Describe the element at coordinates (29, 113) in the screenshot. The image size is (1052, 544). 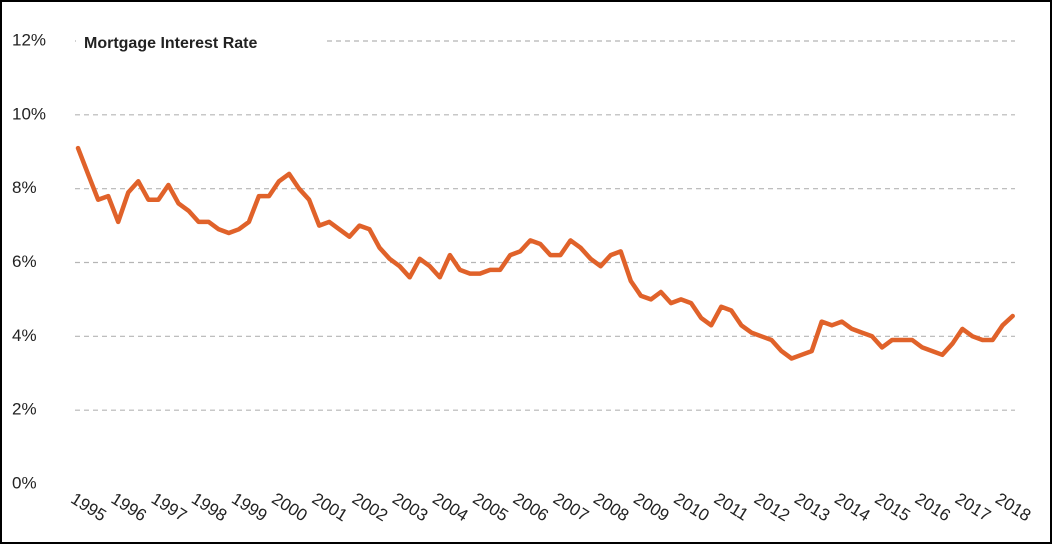
I see `y-tick-label: 10%` at that location.